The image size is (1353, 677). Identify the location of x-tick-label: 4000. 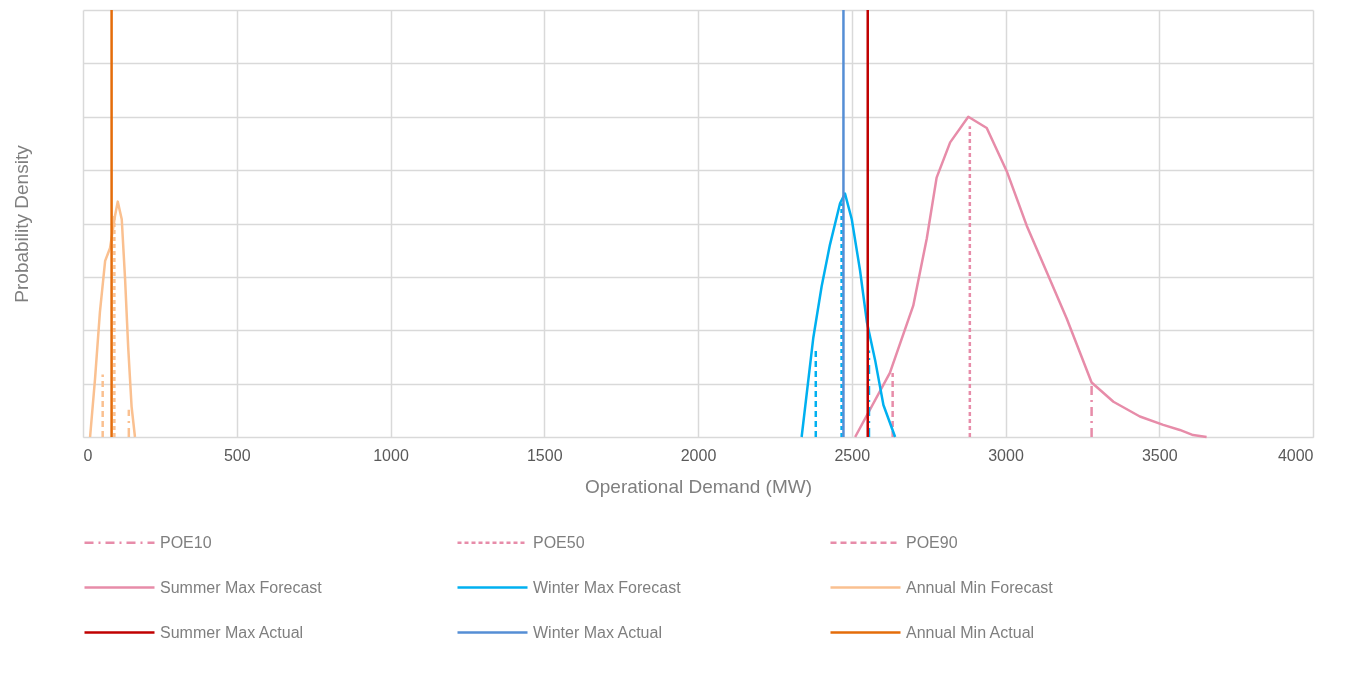
(1295, 455).